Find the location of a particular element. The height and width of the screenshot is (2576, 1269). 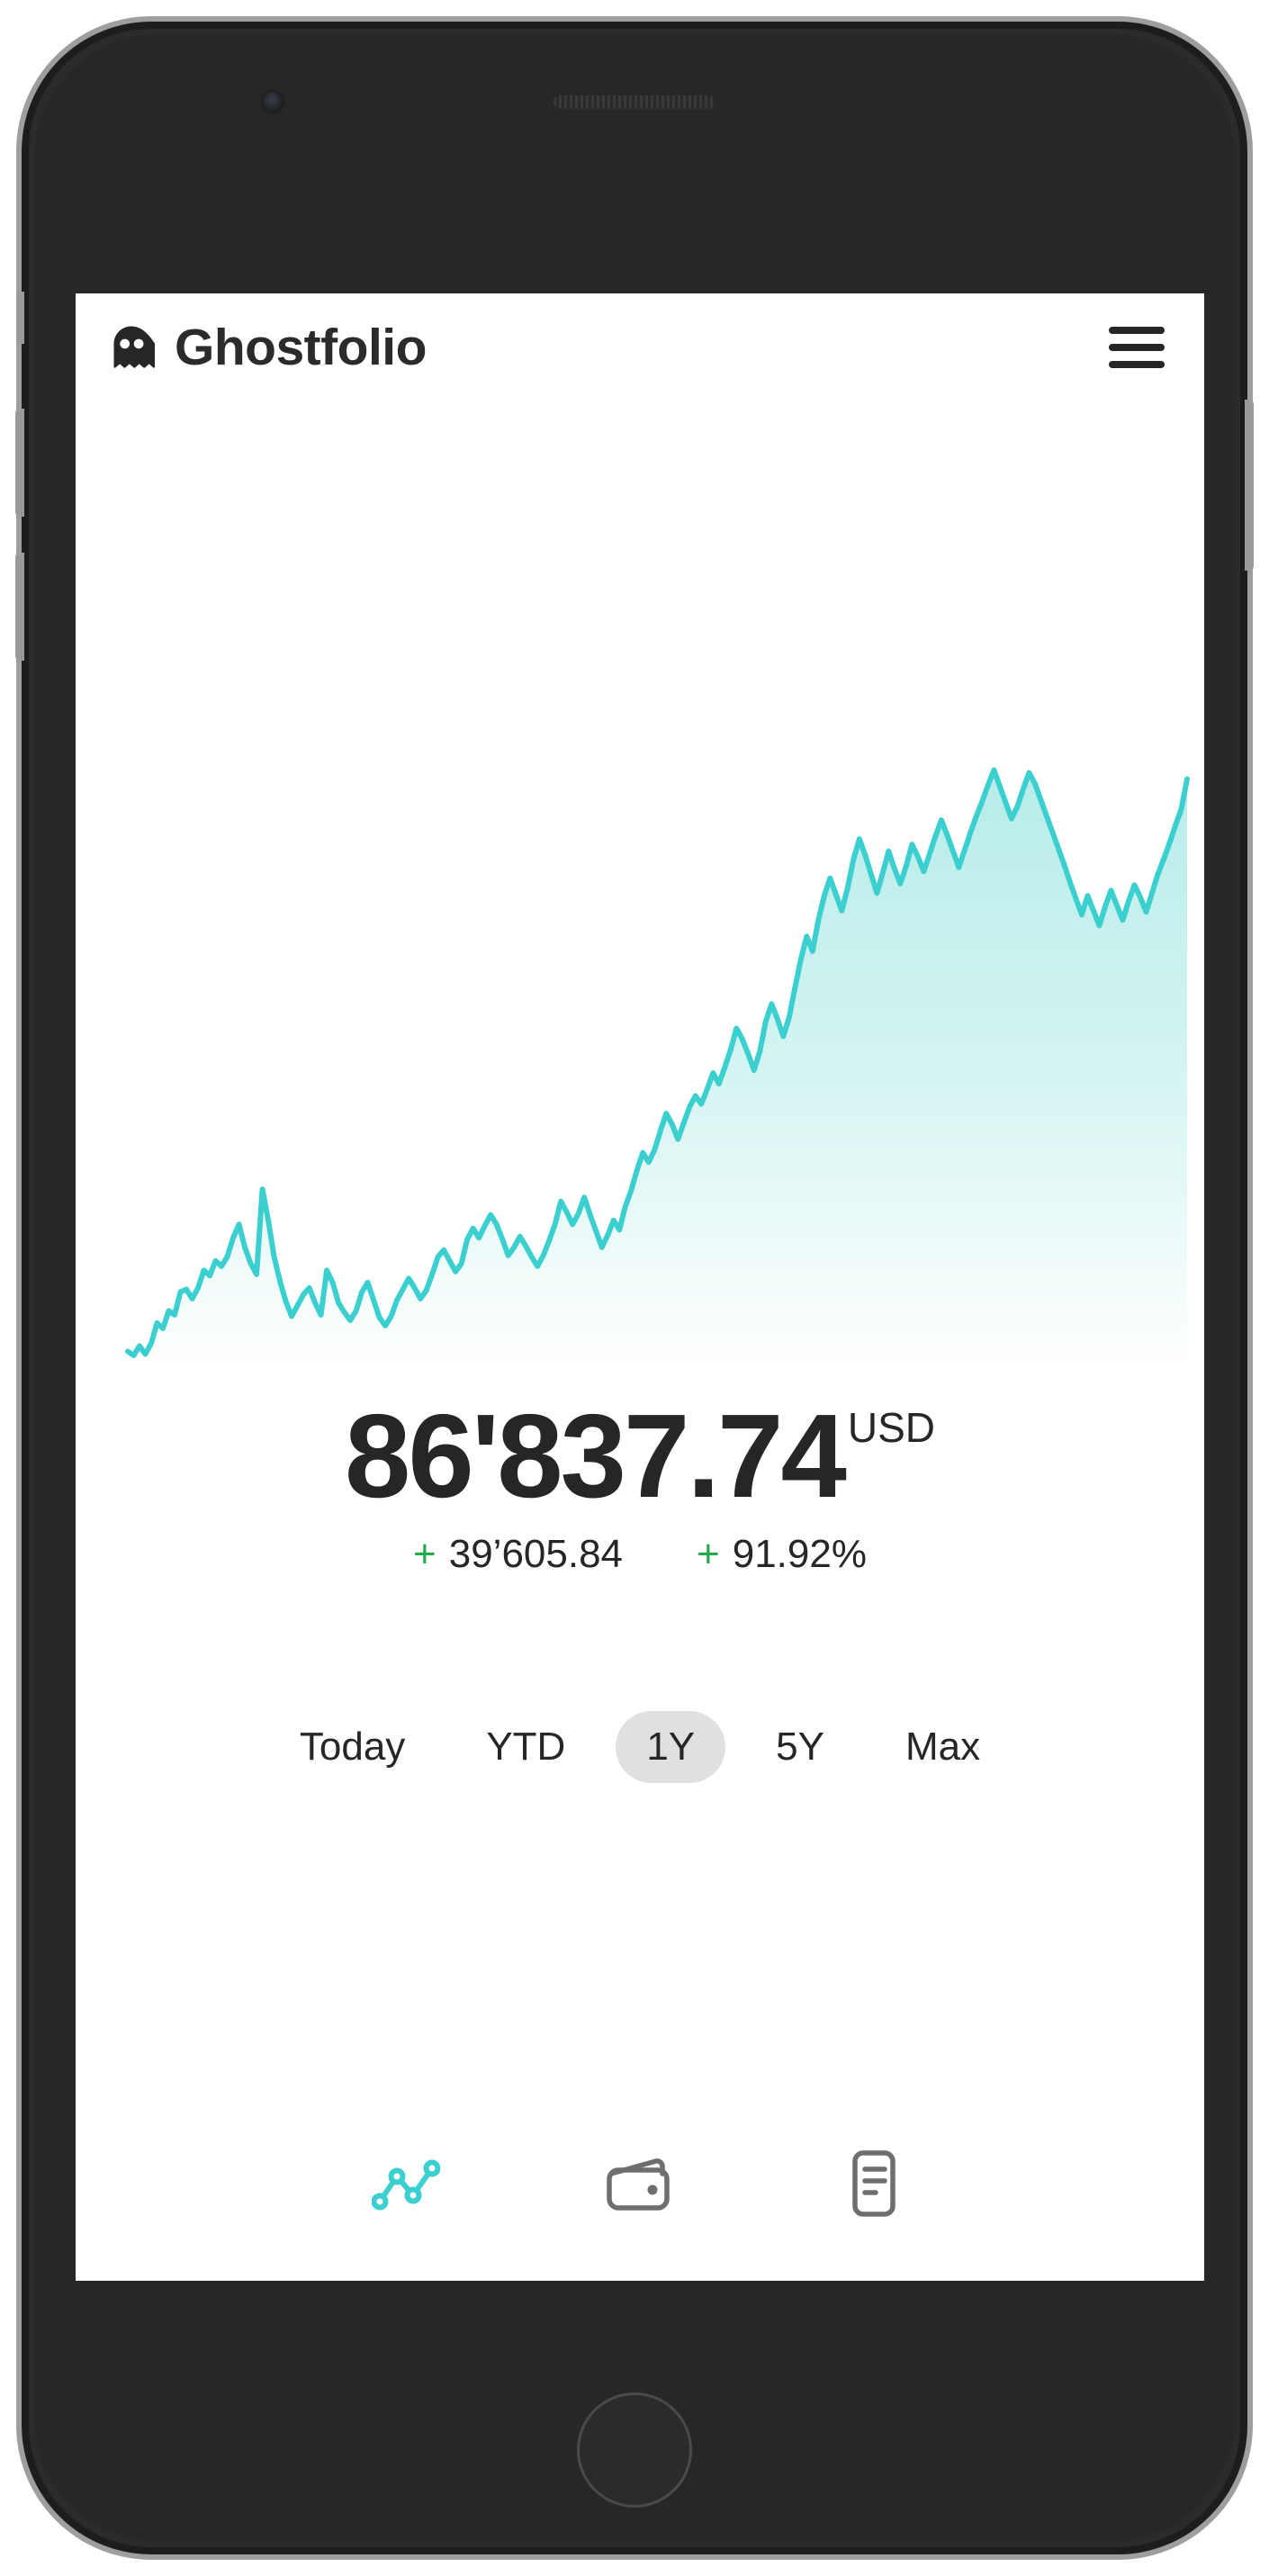

front-camera is located at coordinates (273, 102).